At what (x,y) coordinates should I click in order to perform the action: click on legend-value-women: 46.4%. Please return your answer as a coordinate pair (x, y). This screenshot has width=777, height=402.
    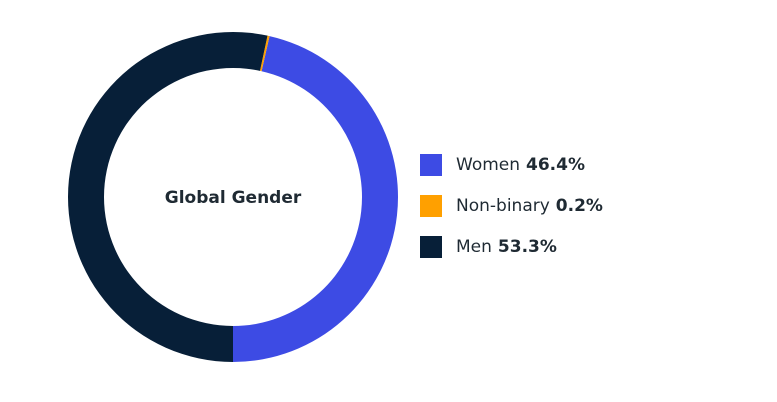
    Looking at the image, I should click on (555, 165).